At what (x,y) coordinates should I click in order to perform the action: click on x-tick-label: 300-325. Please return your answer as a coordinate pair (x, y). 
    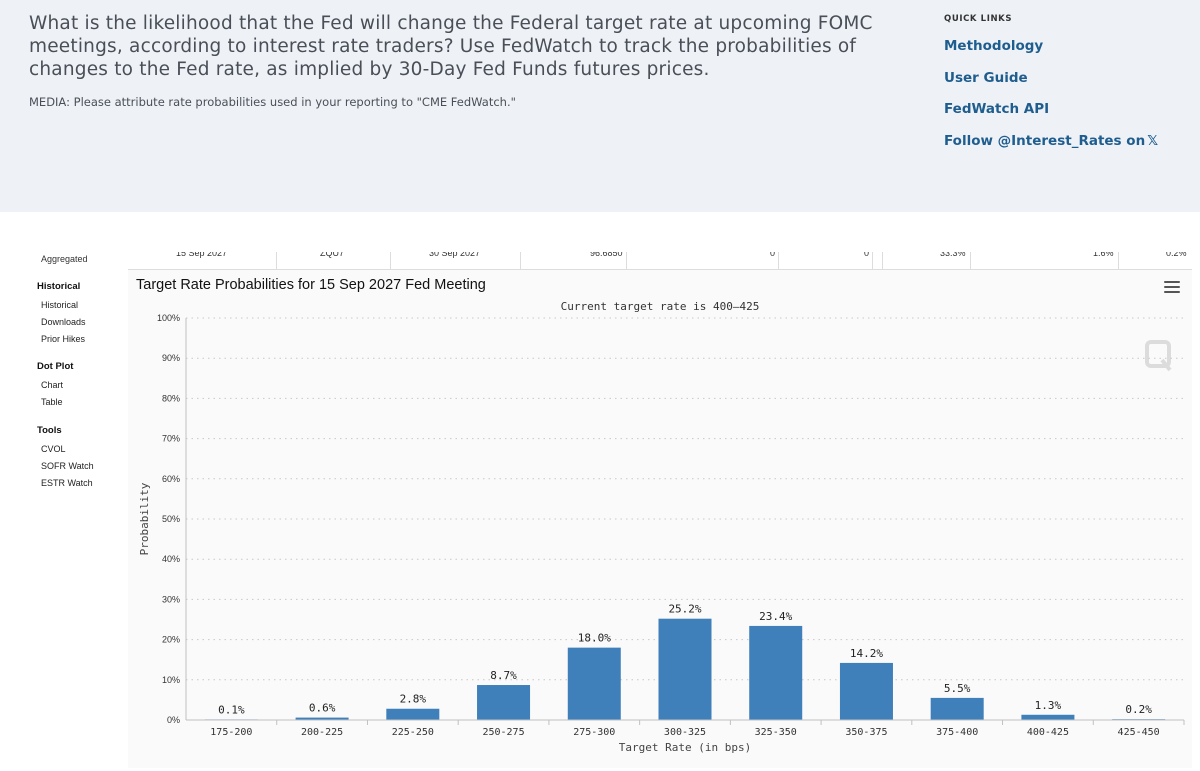
    Looking at the image, I should click on (685, 732).